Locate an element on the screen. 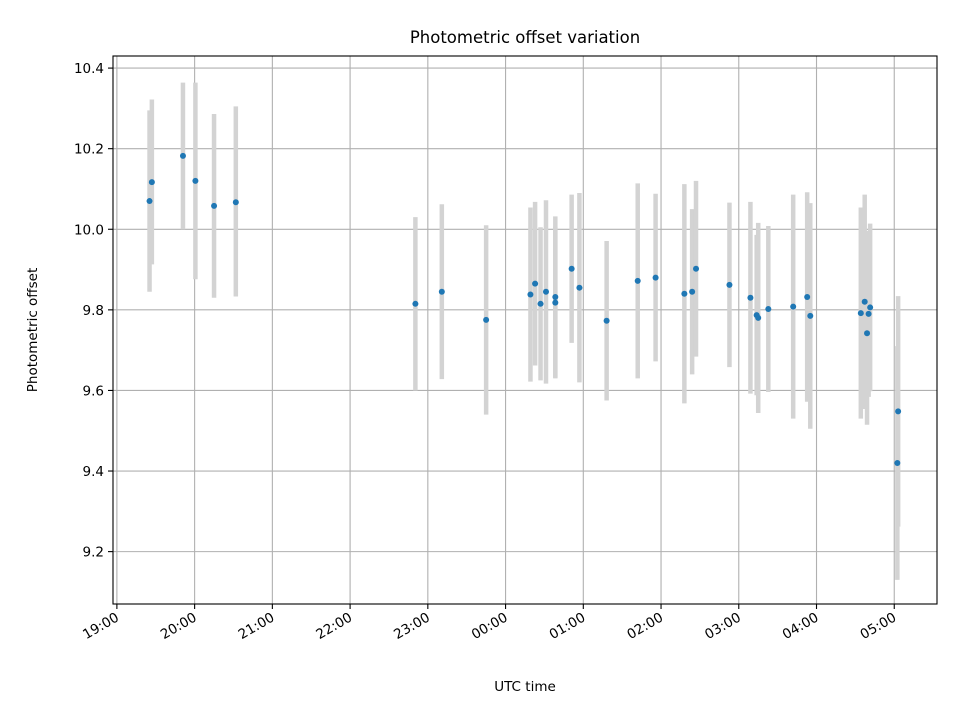  y-tick-label: 10.4 is located at coordinates (89, 69).